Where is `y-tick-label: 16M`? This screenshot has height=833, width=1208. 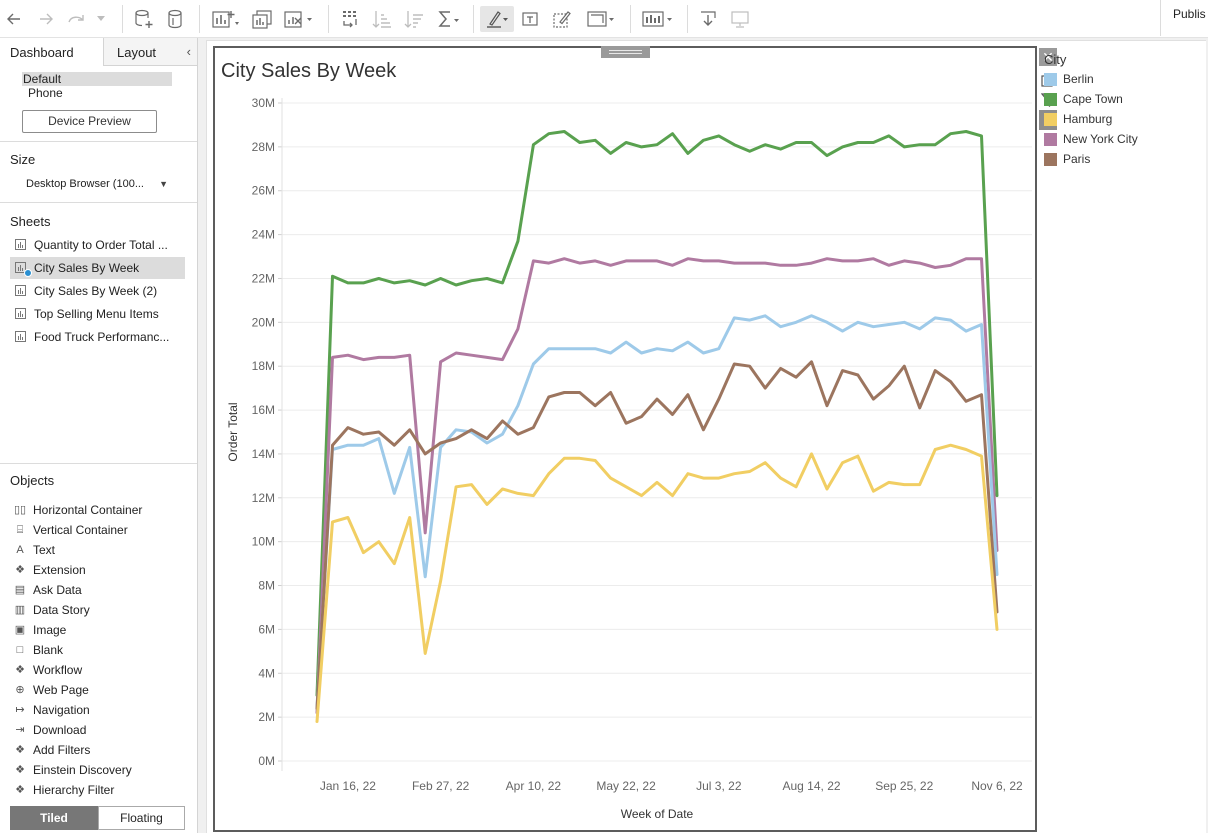 y-tick-label: 16M is located at coordinates (263, 410).